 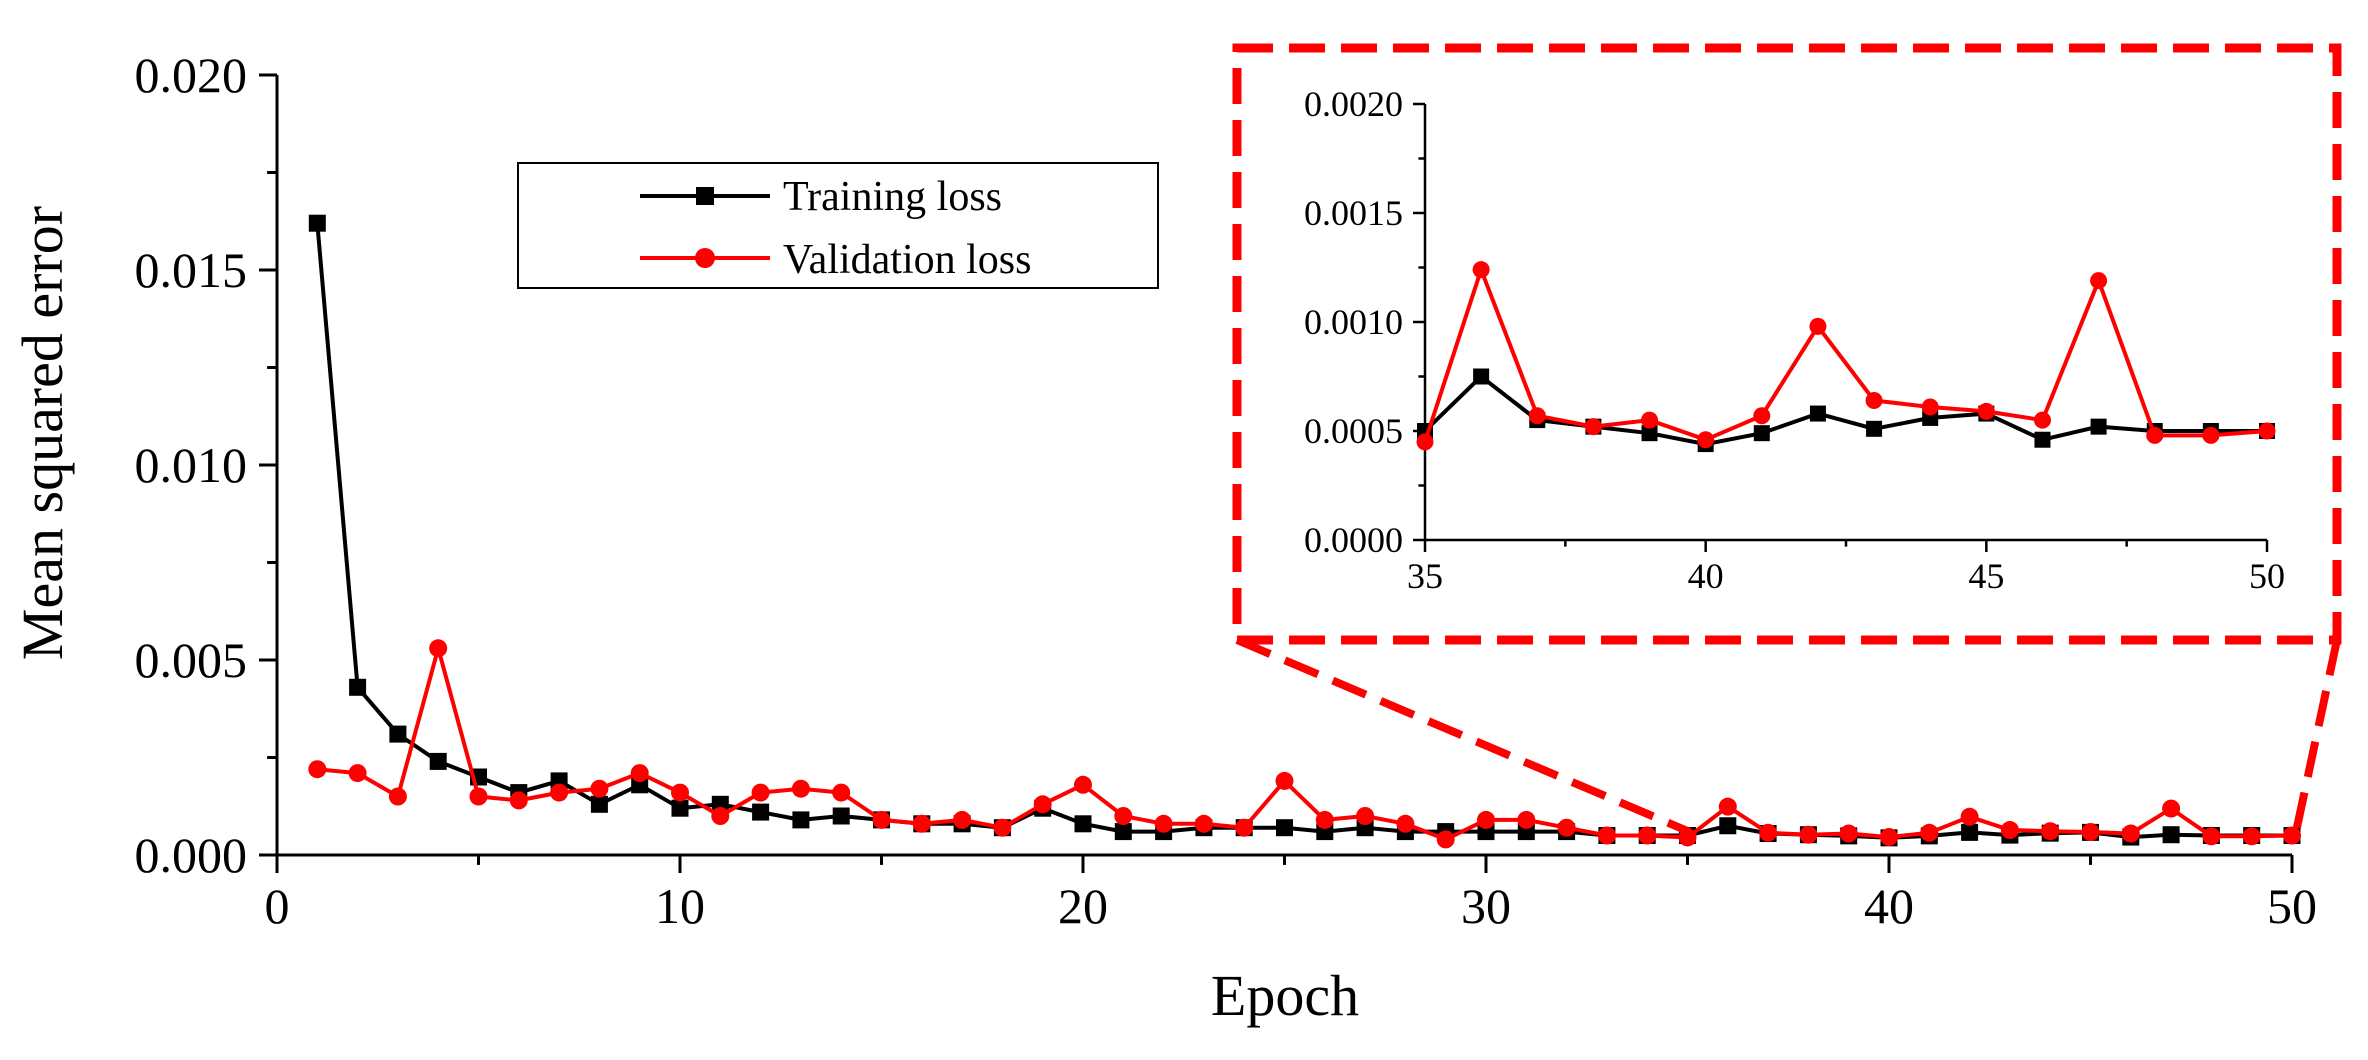 I want to click on inset-plot-series, so click(x=1846, y=357).